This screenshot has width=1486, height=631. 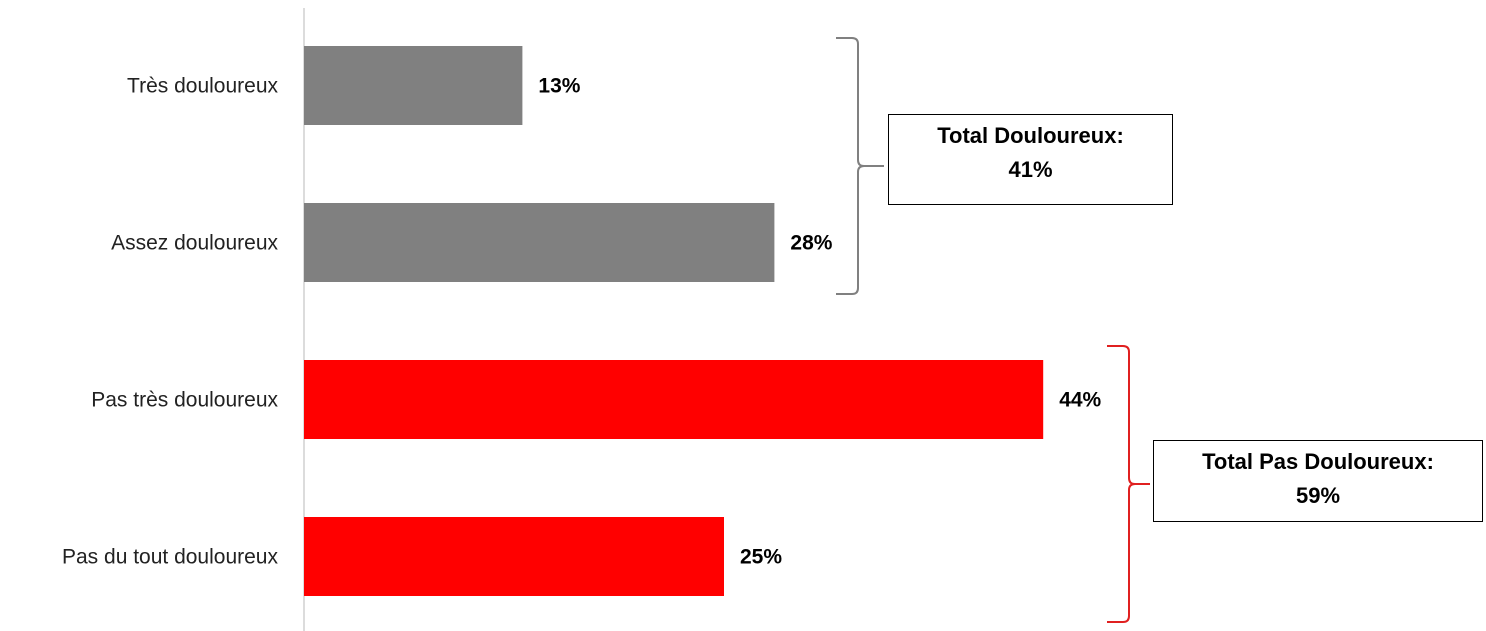 I want to click on total-douloureux-value: 41%, so click(x=1030, y=169).